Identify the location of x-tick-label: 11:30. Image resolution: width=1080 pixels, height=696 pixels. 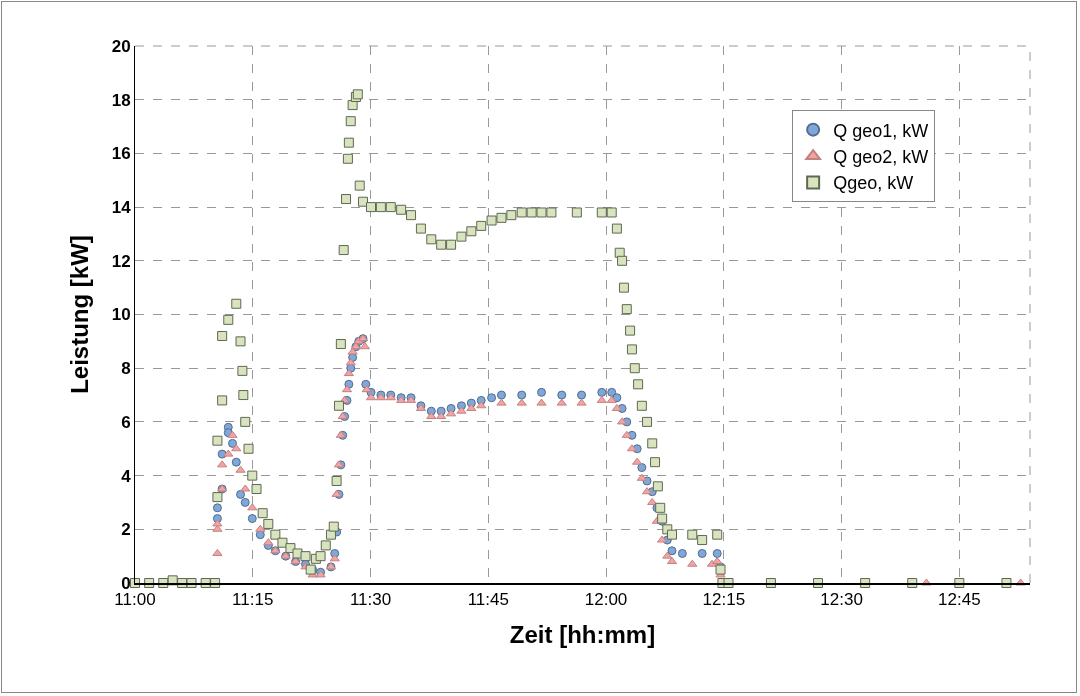
(370, 600).